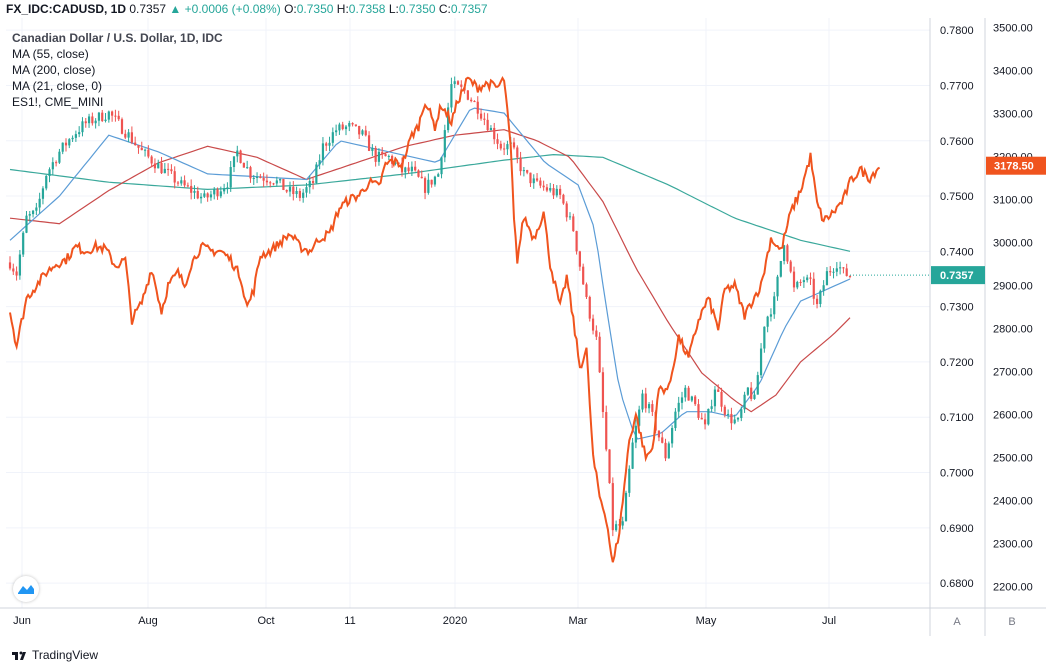 The height and width of the screenshot is (665, 1046). What do you see at coordinates (444, 9) in the screenshot?
I see `ohlc-close-label: C:` at bounding box center [444, 9].